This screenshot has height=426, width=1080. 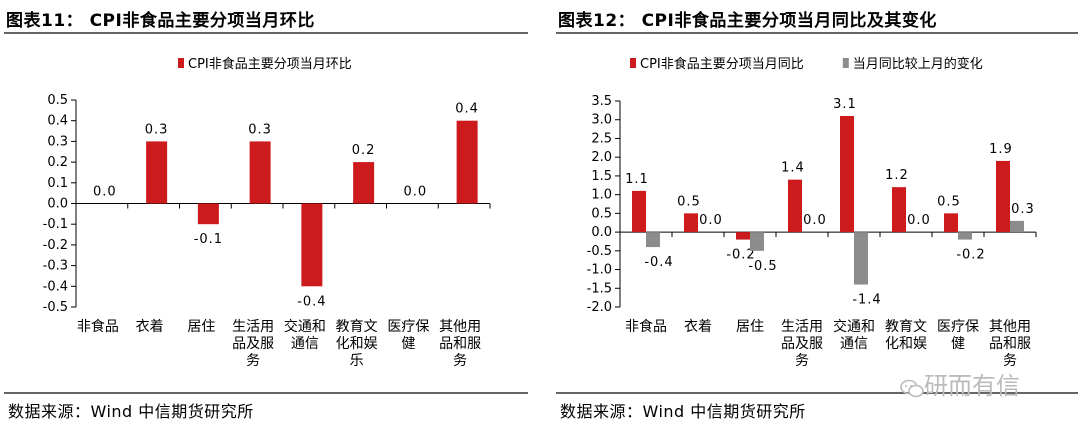 What do you see at coordinates (747, 21) in the screenshot?
I see `chart-title: 图表12： CPI非食品主要分项当月同比及其变化` at bounding box center [747, 21].